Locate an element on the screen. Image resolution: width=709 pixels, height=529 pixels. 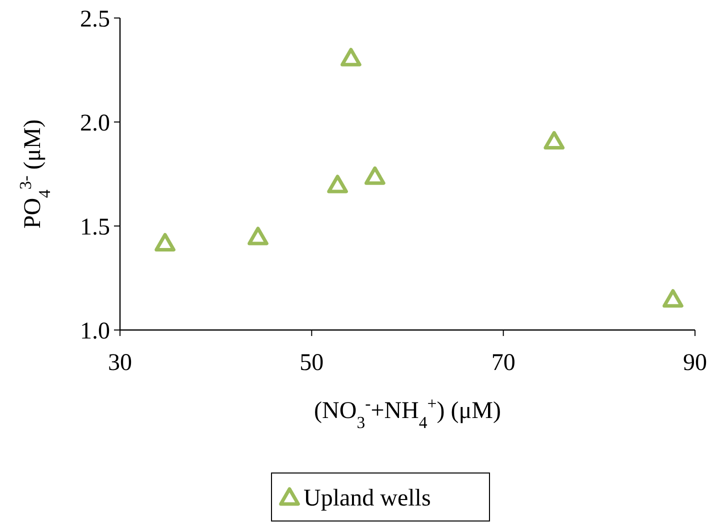
x-tick-label: 50 is located at coordinates (312, 363).